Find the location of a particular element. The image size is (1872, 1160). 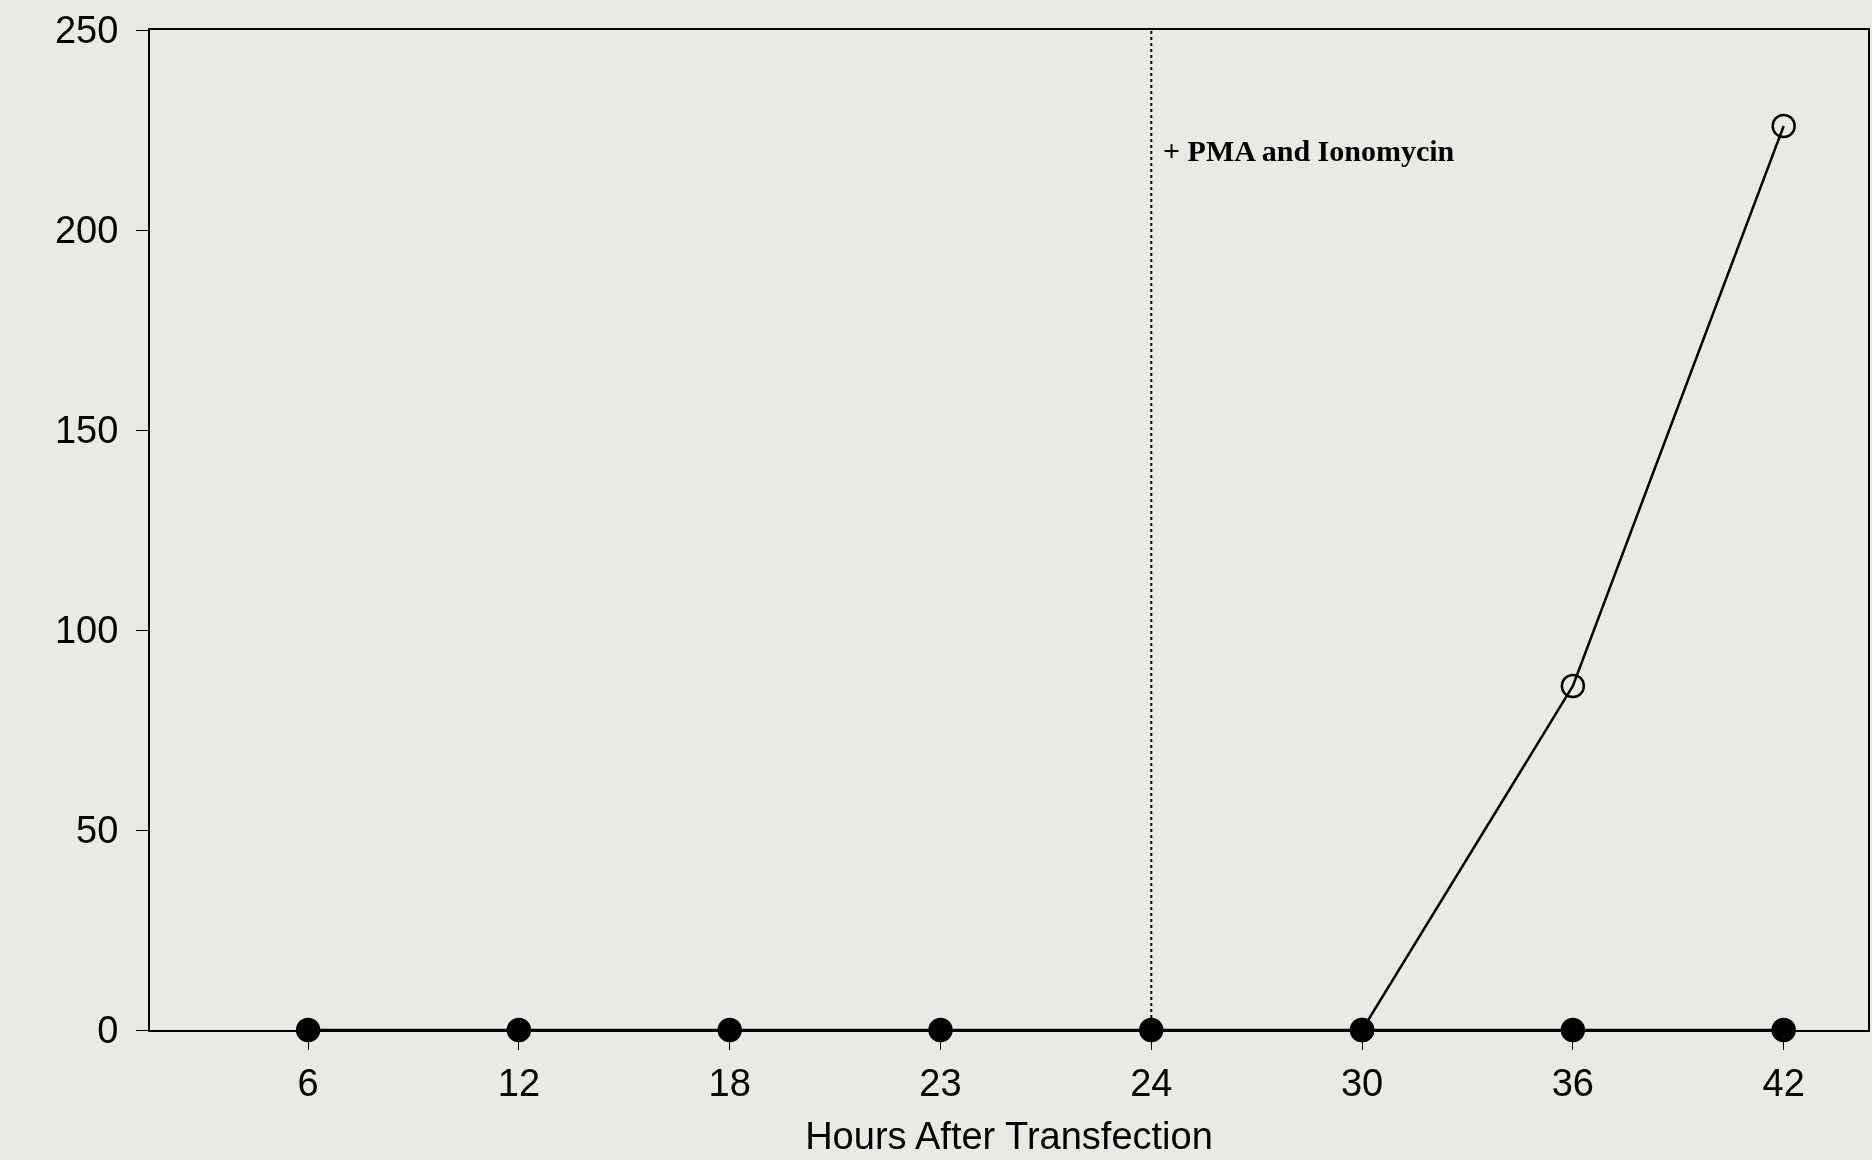

y-tick-label: 100 is located at coordinates (86, 630).